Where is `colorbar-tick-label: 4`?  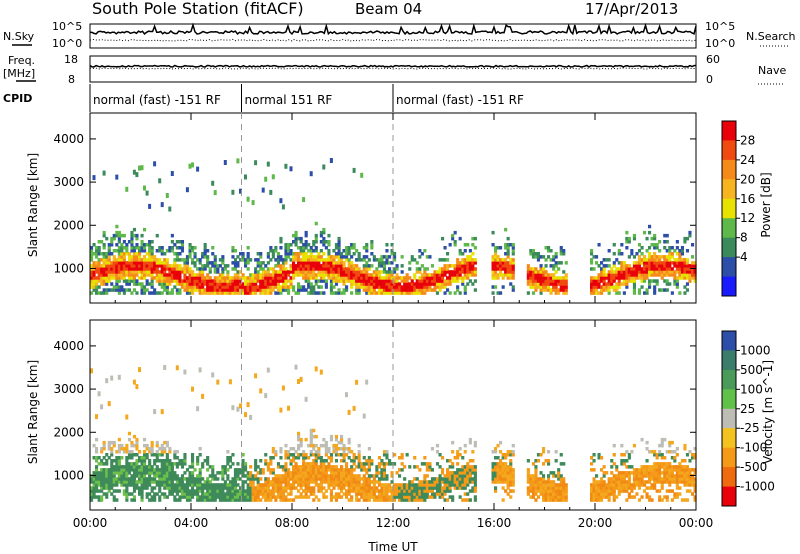 colorbar-tick-label: 4 is located at coordinates (744, 257).